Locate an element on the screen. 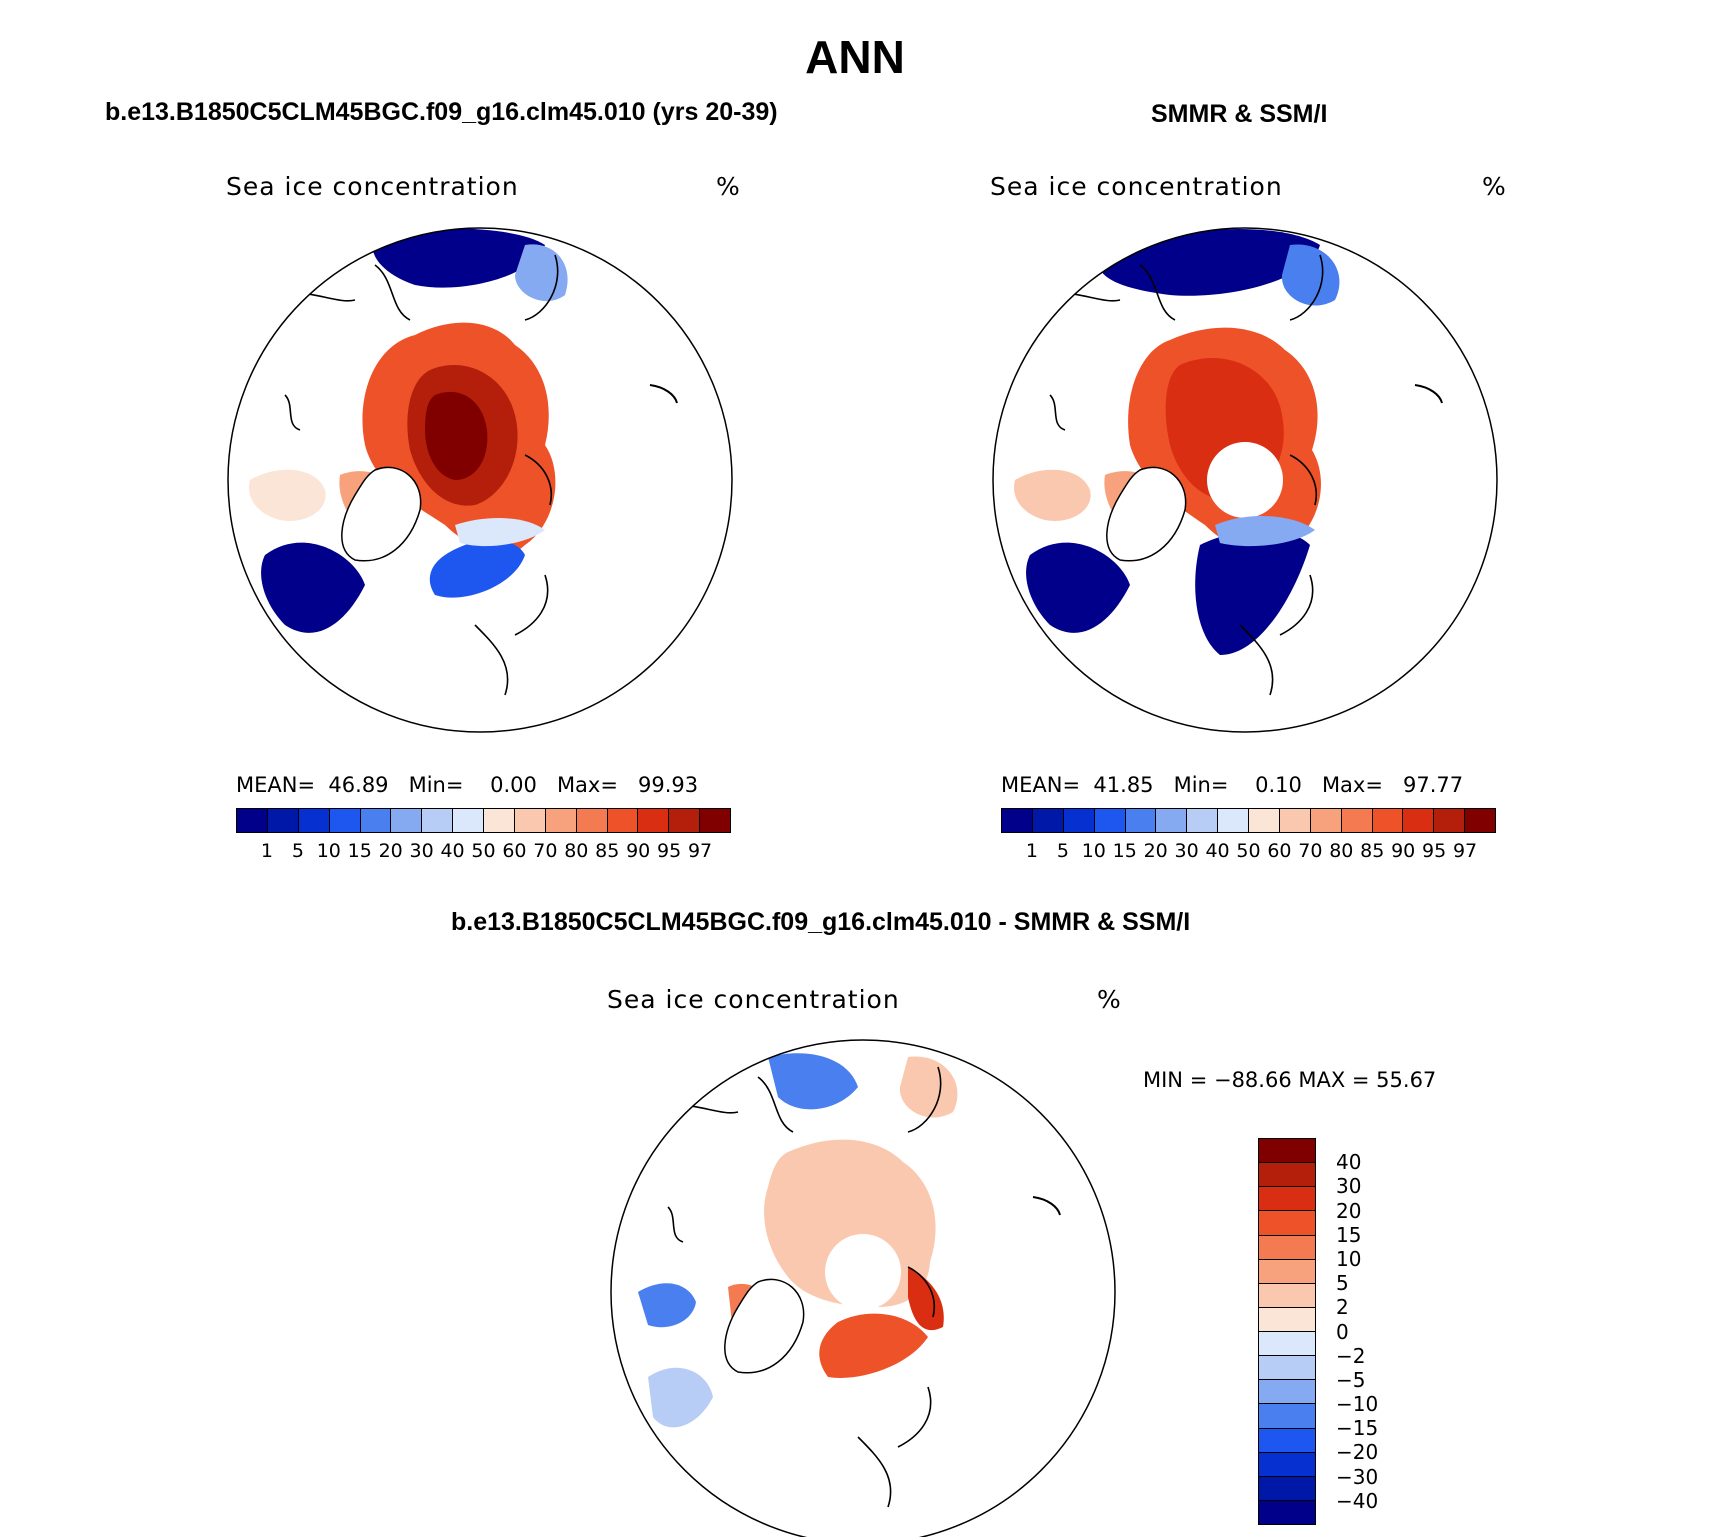  colorbar-tick-label: −30 is located at coordinates (1357, 1476).